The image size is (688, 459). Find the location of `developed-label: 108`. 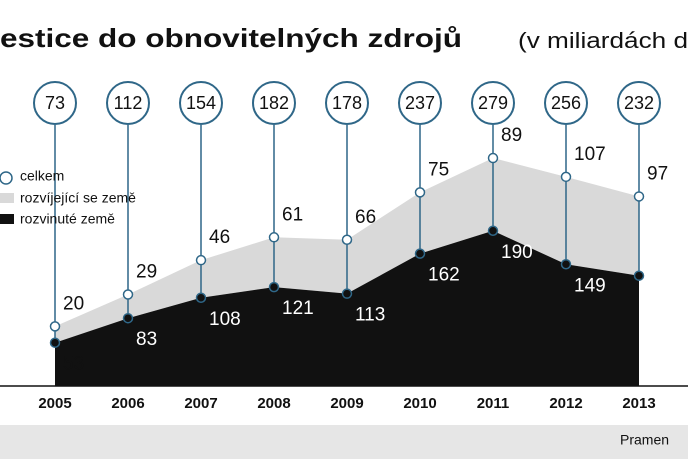

developed-label: 108 is located at coordinates (225, 319).